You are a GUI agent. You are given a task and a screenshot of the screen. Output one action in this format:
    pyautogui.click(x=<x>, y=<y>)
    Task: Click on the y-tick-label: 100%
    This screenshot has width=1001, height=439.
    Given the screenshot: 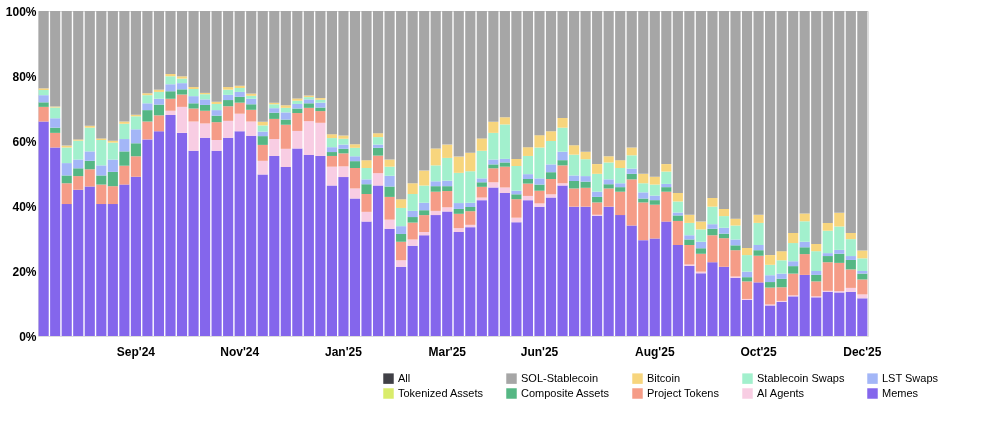 What is the action you would take?
    pyautogui.click(x=21, y=11)
    